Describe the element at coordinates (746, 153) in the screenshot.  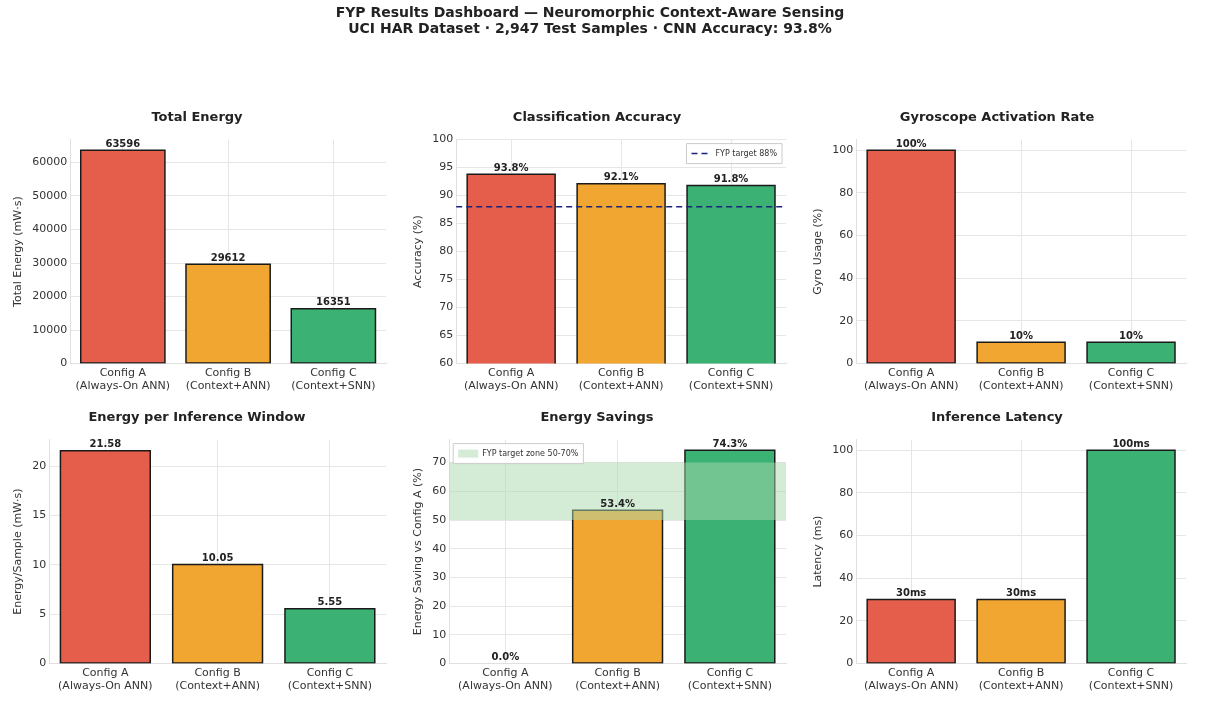
I see `legend-label: FYP target 88%` at that location.